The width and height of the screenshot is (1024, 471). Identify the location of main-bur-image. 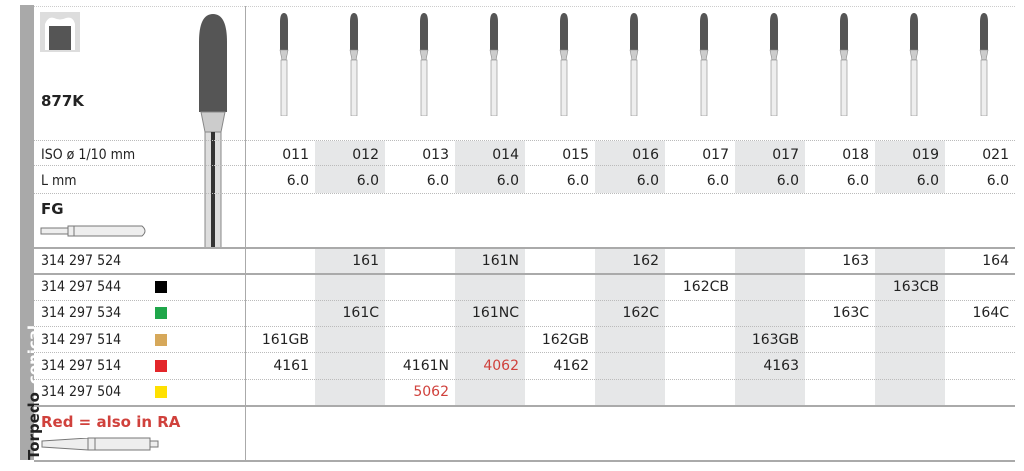
(213, 131).